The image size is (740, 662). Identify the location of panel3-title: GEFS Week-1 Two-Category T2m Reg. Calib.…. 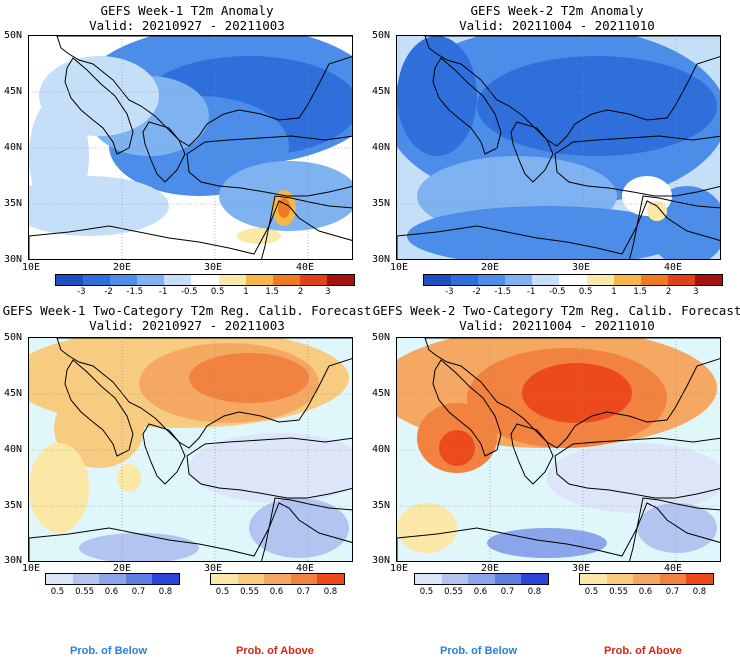
(187, 318).